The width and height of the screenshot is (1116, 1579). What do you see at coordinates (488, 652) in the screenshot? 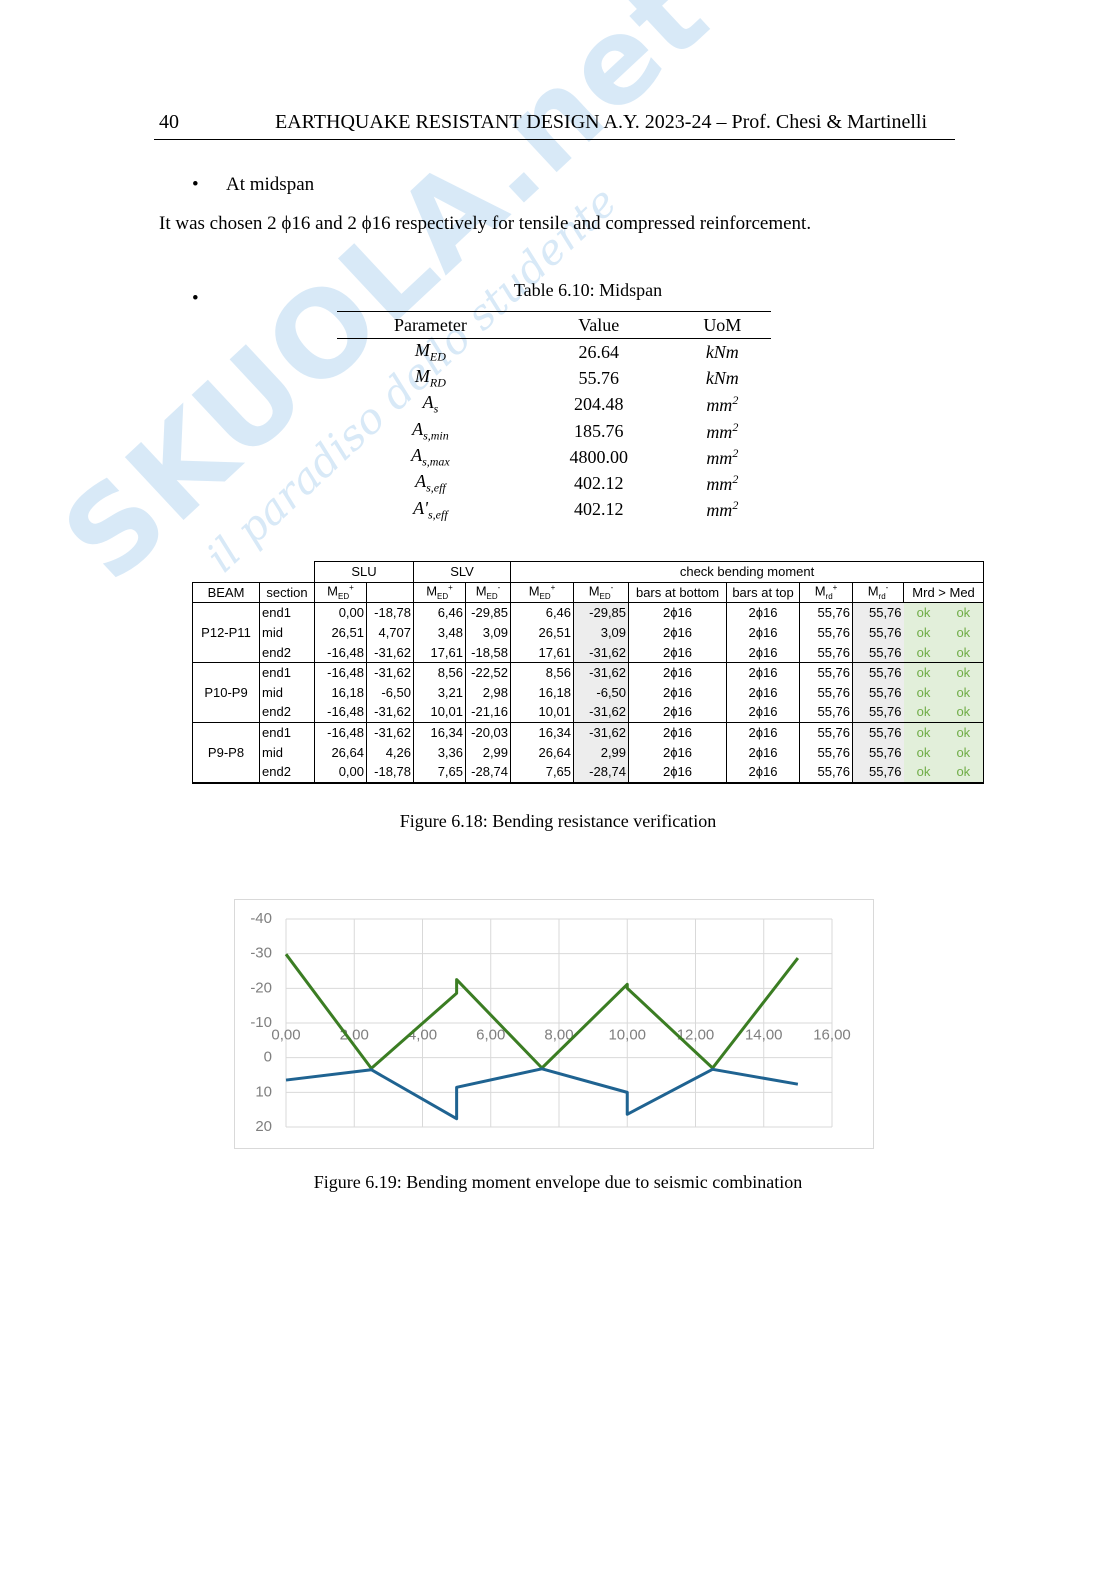
I see `table-cell: -18,58` at bounding box center [488, 652].